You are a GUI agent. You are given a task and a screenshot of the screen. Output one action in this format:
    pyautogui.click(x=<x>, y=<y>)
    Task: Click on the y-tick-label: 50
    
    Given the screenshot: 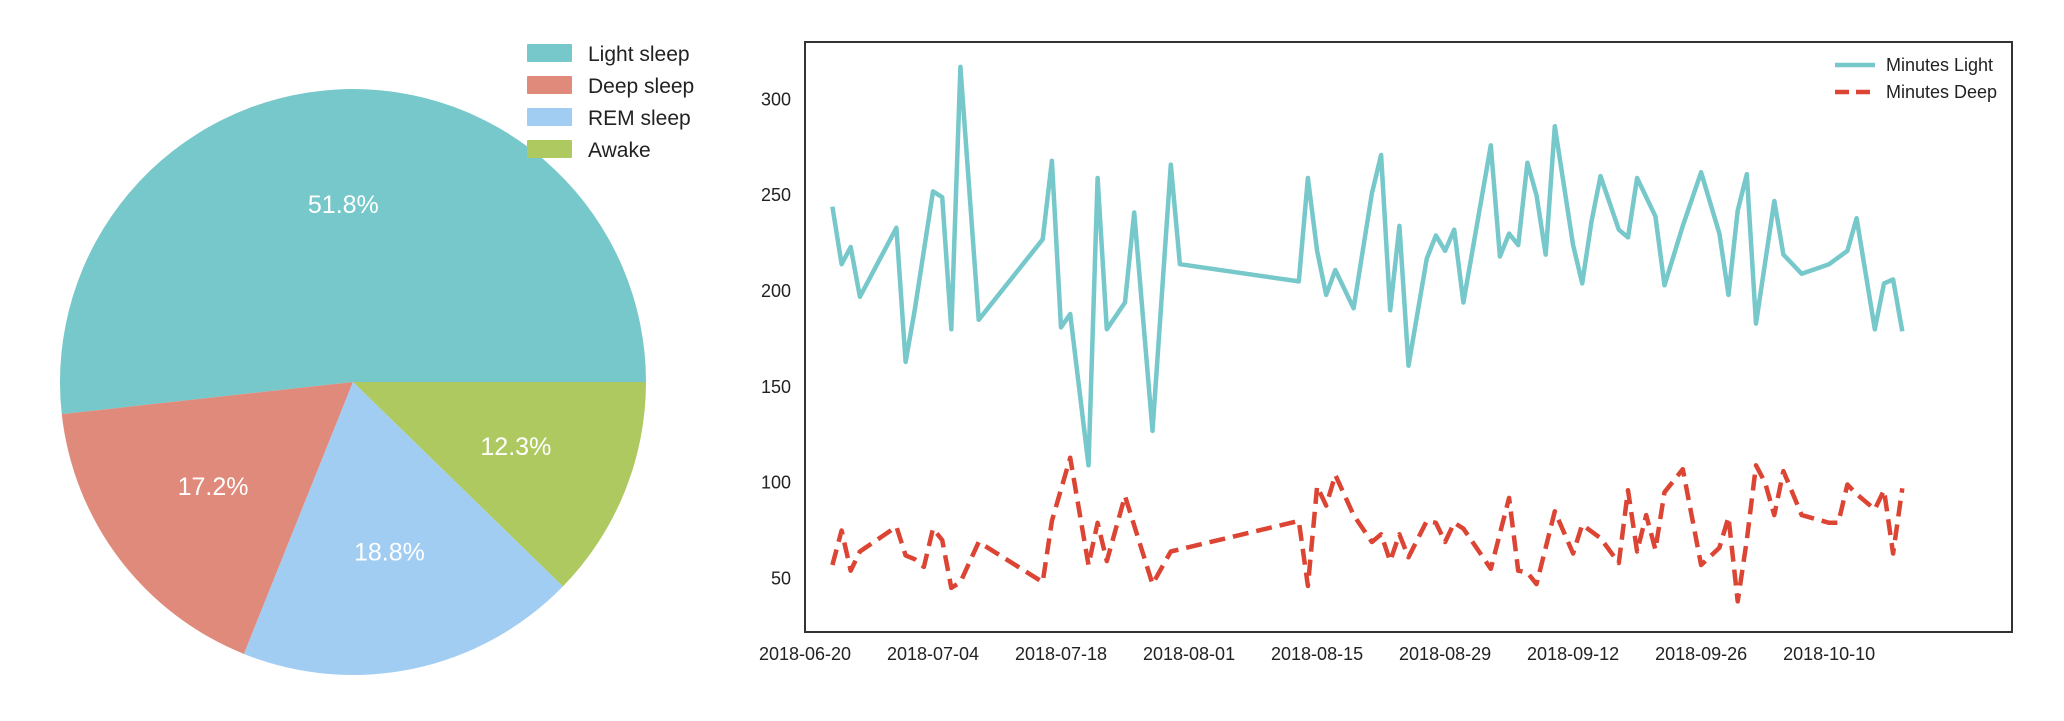 What is the action you would take?
    pyautogui.click(x=781, y=578)
    